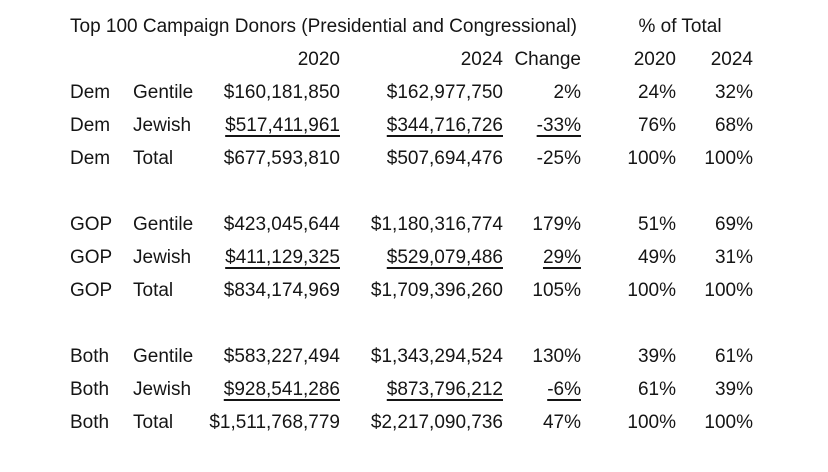 Image resolution: width=828 pixels, height=472 pixels. What do you see at coordinates (282, 257) in the screenshot?
I see `underlined-value: $411,129,325` at bounding box center [282, 257].